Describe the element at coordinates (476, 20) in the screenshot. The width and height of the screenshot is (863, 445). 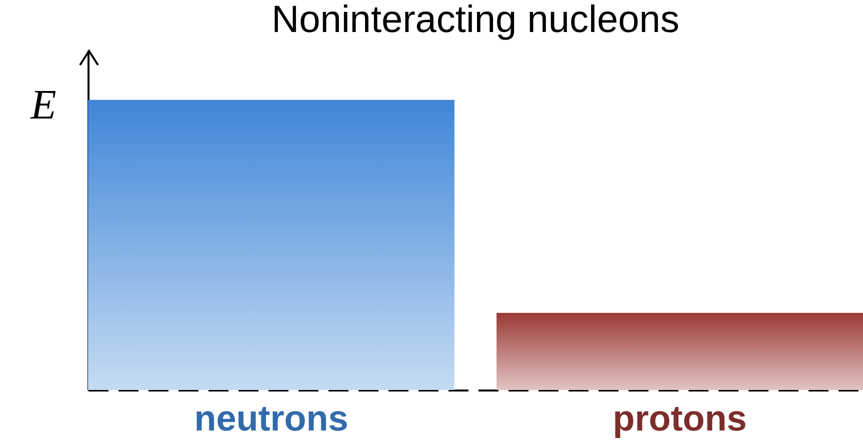
I see `chart-title: Noninteracting nucleons` at that location.